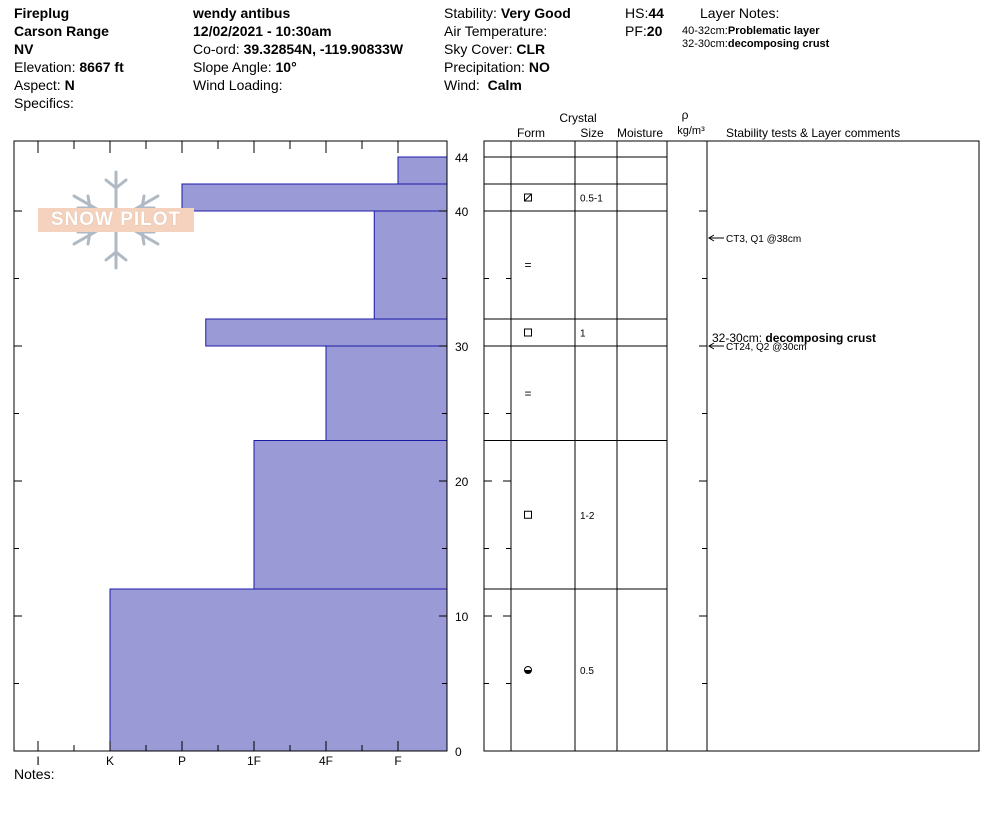 The height and width of the screenshot is (840, 994). What do you see at coordinates (496, 31) in the screenshot?
I see `air-temp-label: Air Temperature:` at bounding box center [496, 31].